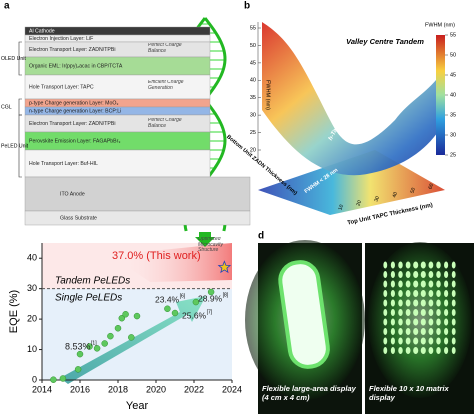 The height and width of the screenshot is (414, 474). I want to click on caption: Flexible 10 x 10 matrix display, so click(409, 393).